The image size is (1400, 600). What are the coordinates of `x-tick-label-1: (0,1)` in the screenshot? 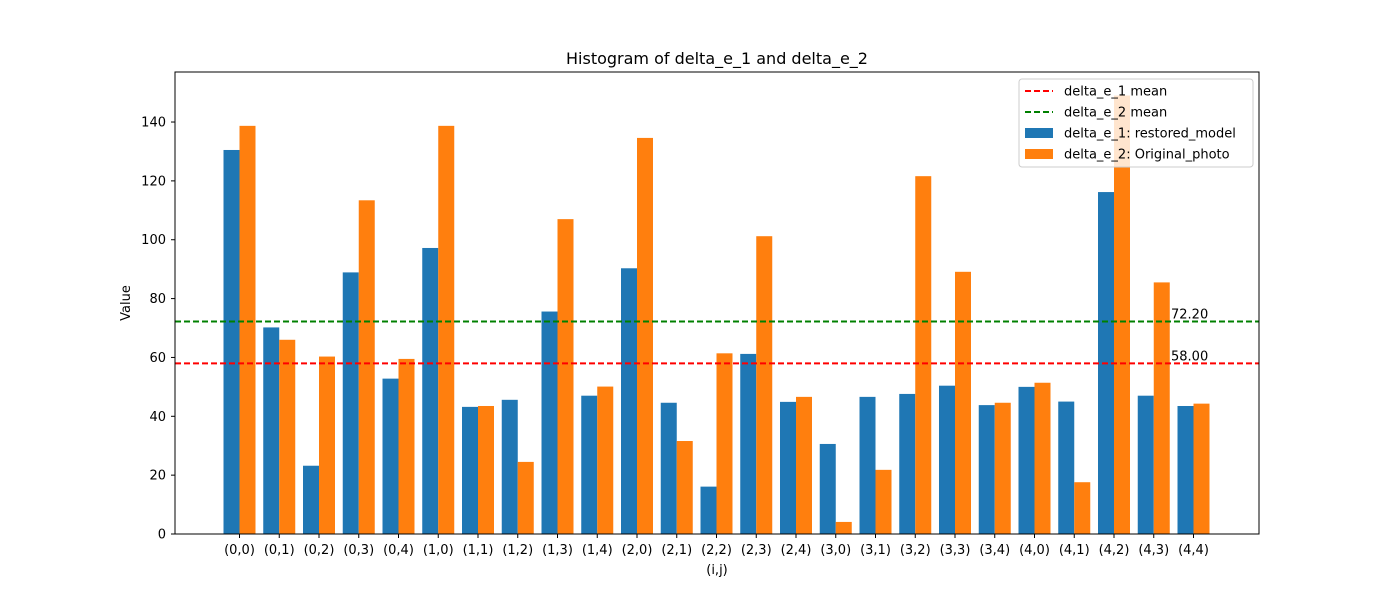 It's located at (279, 550).